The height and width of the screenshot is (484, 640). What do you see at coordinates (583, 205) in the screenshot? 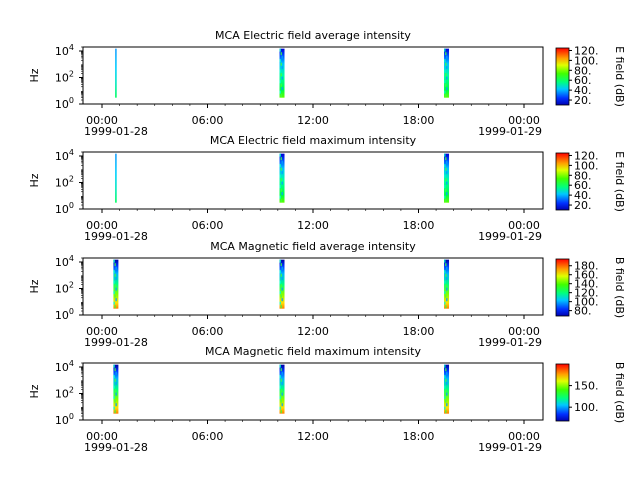
I see `colorbar-tick-label: 20.` at bounding box center [583, 205].